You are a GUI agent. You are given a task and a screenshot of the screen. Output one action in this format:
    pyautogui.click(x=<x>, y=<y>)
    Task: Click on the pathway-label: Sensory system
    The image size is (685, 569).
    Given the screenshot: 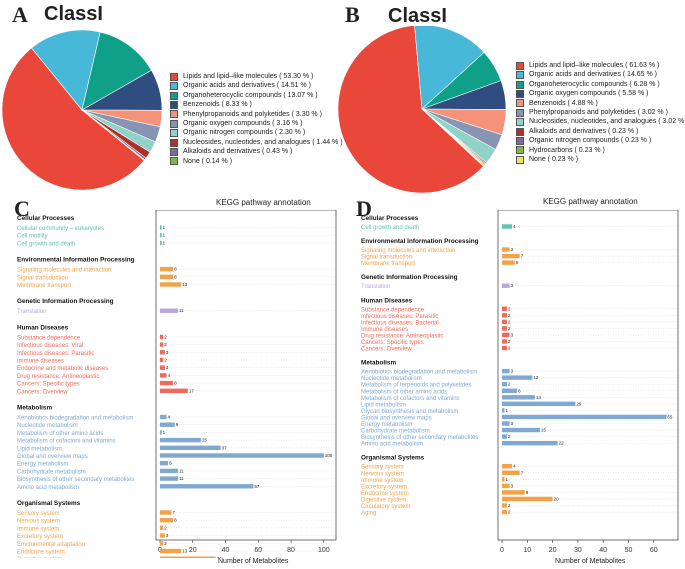 What is the action you would take?
    pyautogui.click(x=382, y=468)
    